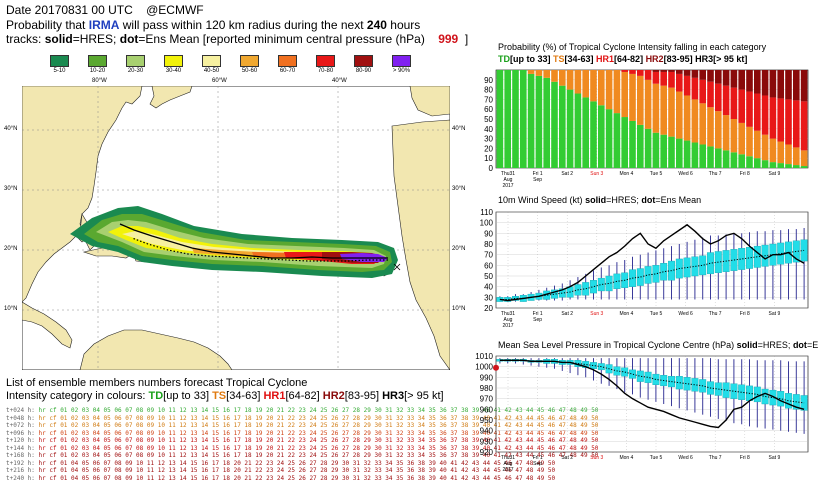 This screenshot has width=818, height=482. What do you see at coordinates (652, 260) in the screenshot?
I see `plot-frame` at bounding box center [652, 260].